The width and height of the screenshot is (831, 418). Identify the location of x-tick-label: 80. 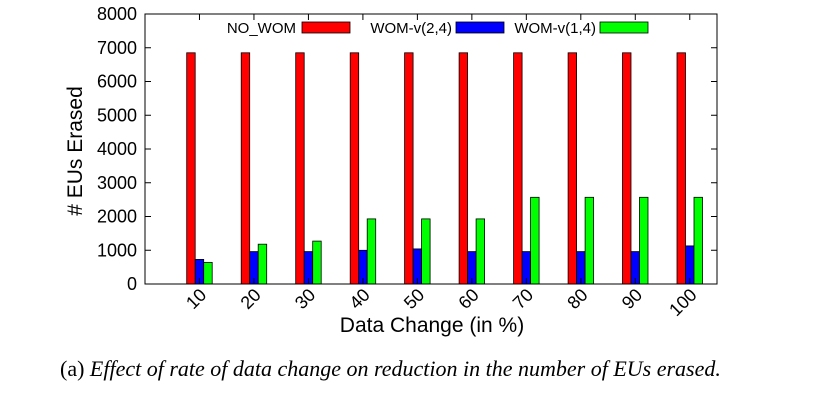
(577, 299).